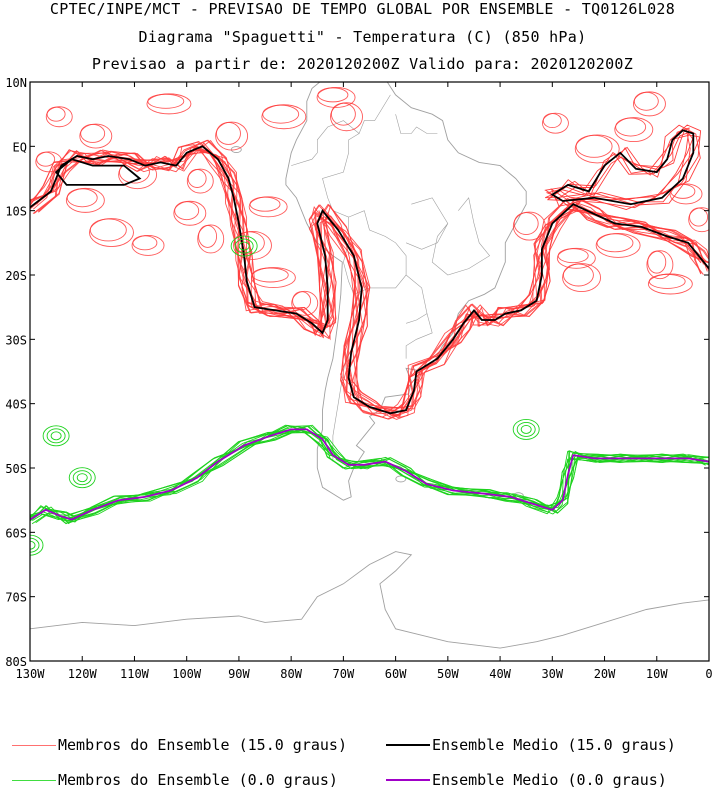 The width and height of the screenshot is (725, 792). What do you see at coordinates (16, 469) in the screenshot?
I see `lat-label-6: 50S` at bounding box center [16, 469].